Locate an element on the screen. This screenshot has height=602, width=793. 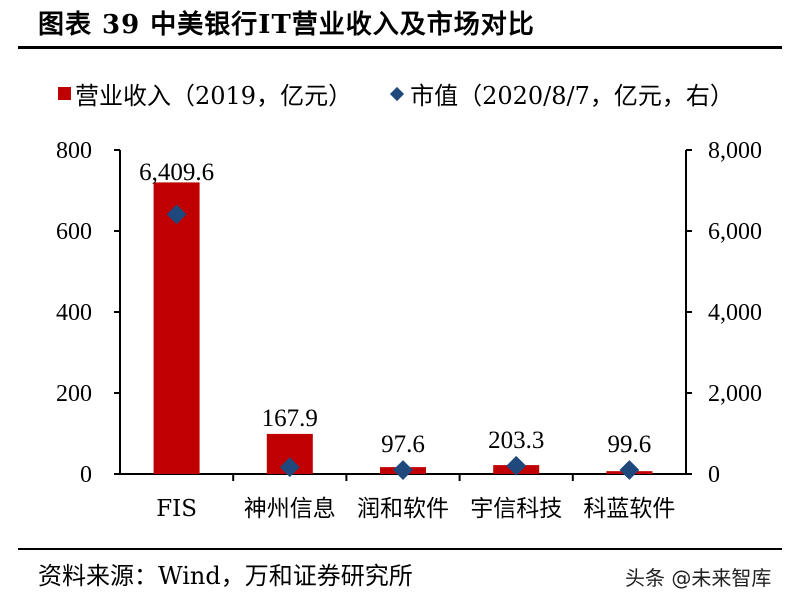
source-note: 资料来源：Wind，万和证券研究所 is located at coordinates (225, 576).